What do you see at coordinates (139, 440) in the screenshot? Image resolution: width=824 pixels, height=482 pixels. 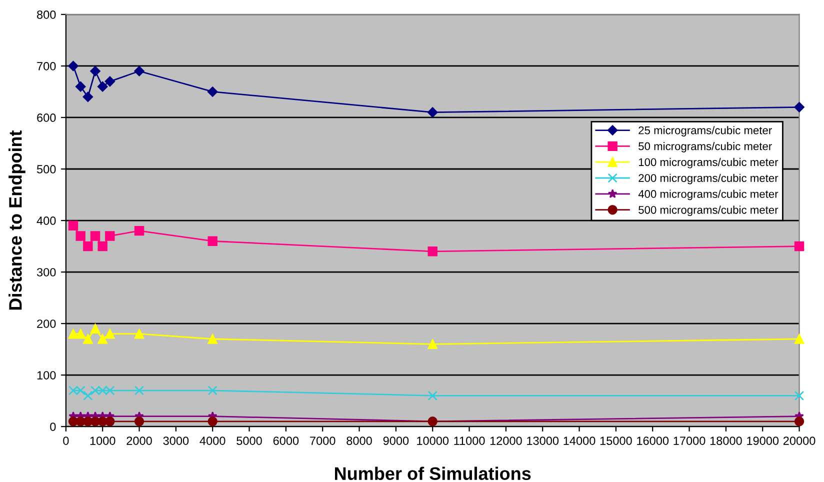 I see `x-tick-label: 2000` at bounding box center [139, 440].